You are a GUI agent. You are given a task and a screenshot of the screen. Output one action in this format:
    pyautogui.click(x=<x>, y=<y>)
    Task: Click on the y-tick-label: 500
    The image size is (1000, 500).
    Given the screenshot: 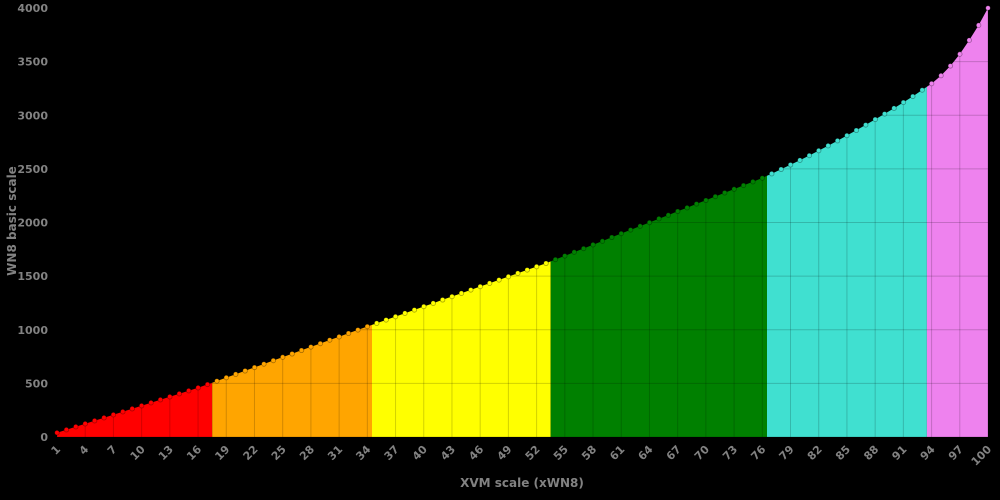 What is the action you would take?
    pyautogui.click(x=36, y=383)
    